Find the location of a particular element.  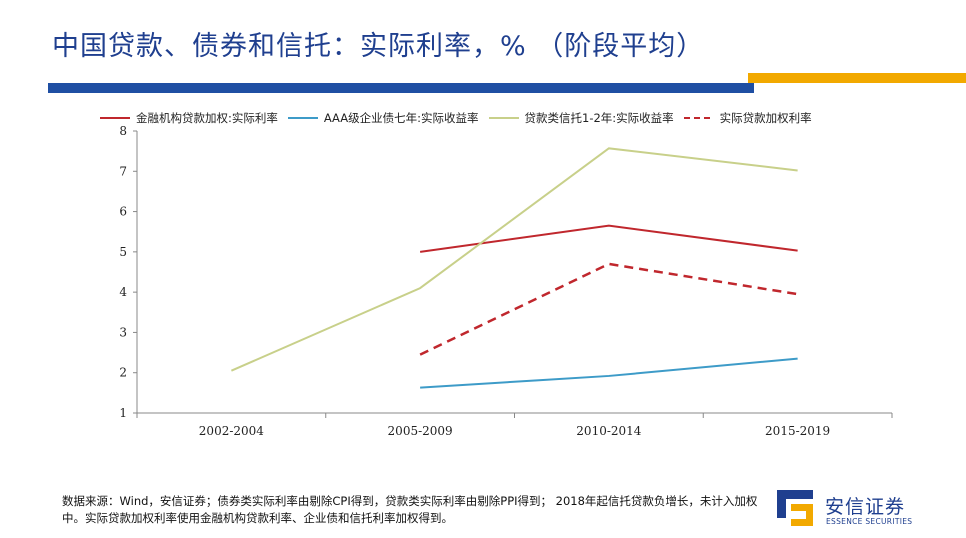

y-tick-label: 4 is located at coordinates (123, 292).